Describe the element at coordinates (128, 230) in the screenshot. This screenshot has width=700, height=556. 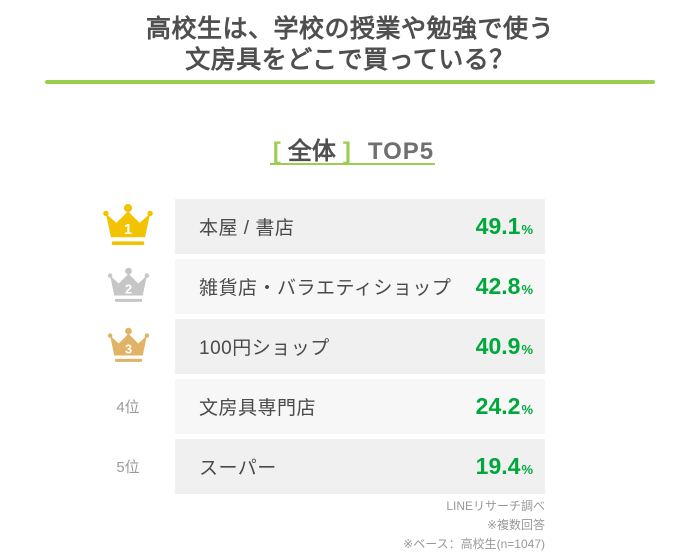
I see `rank-number: 1` at that location.